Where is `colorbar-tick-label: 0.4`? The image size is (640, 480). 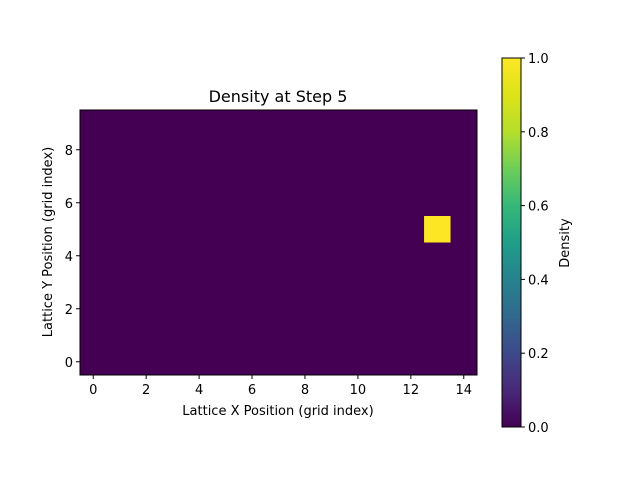 colorbar-tick-label: 0.4 is located at coordinates (538, 280).